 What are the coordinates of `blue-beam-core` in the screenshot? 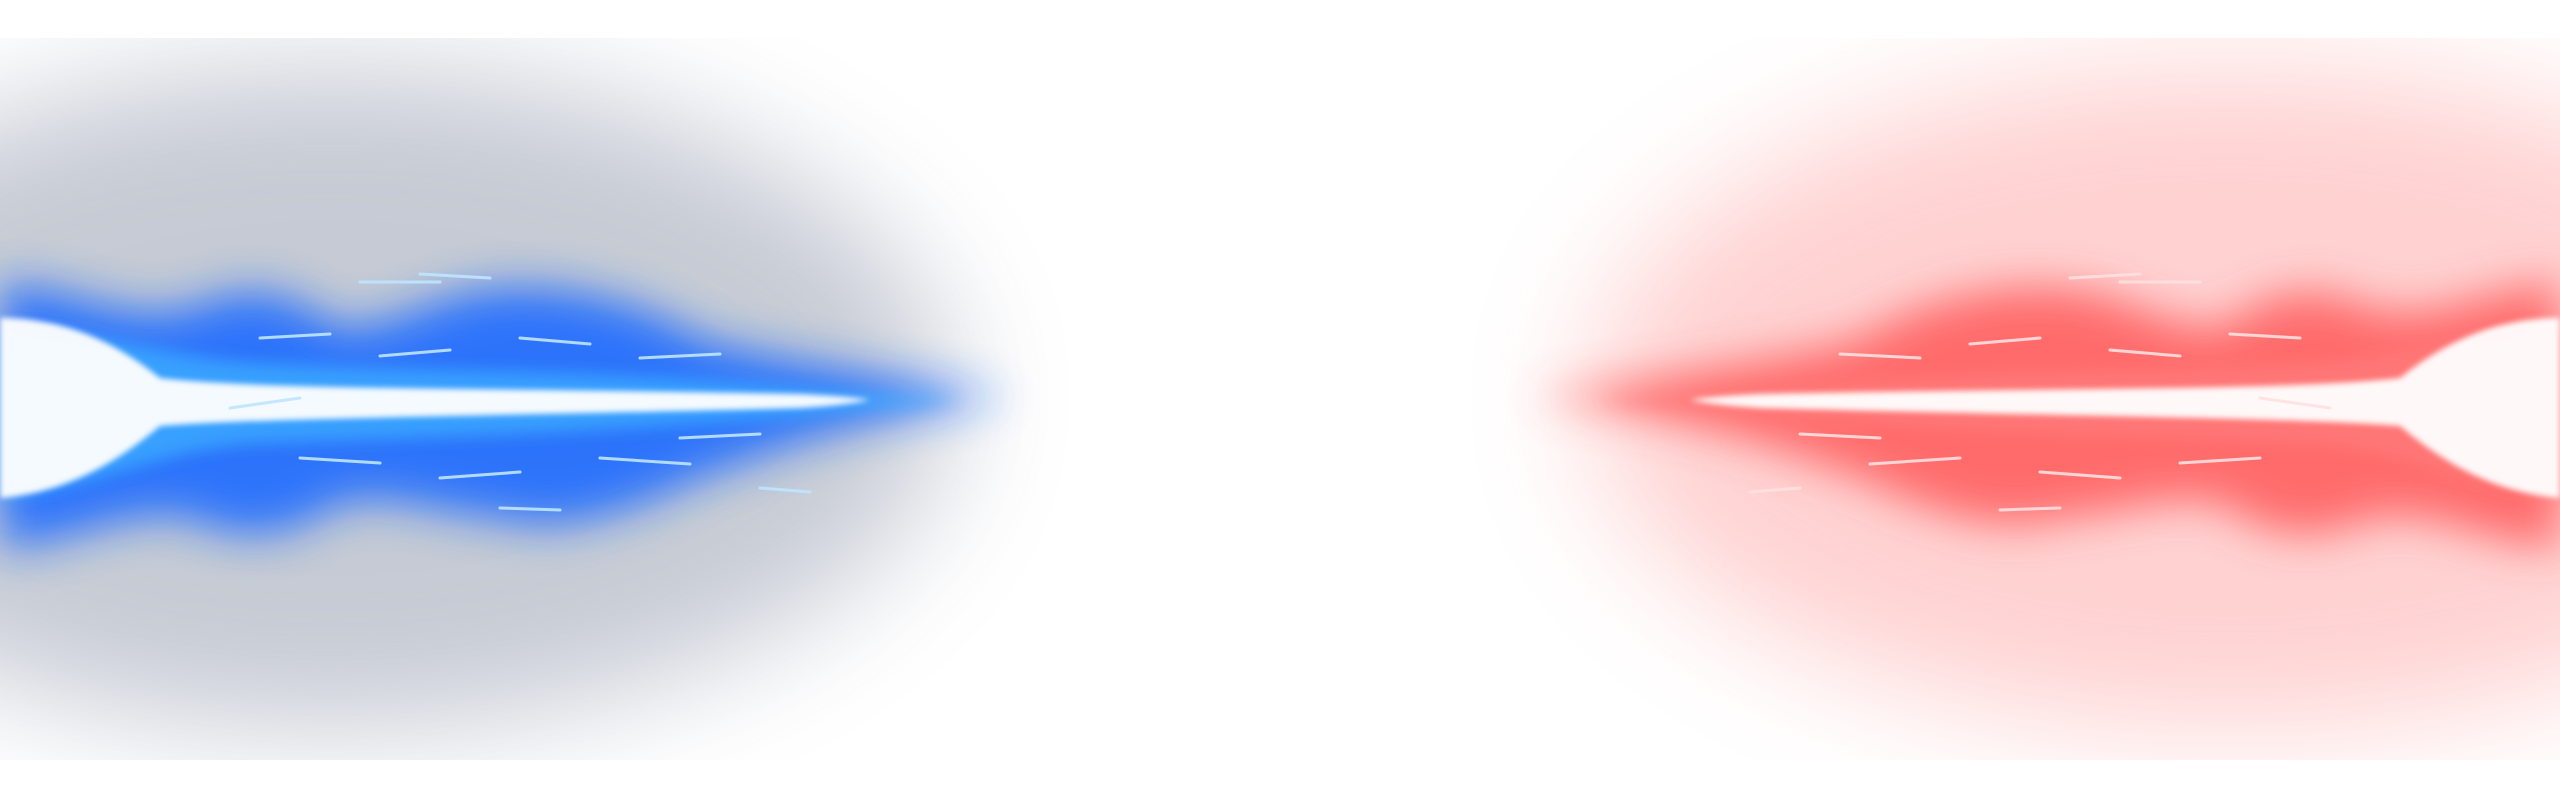 It's located at (435, 408).